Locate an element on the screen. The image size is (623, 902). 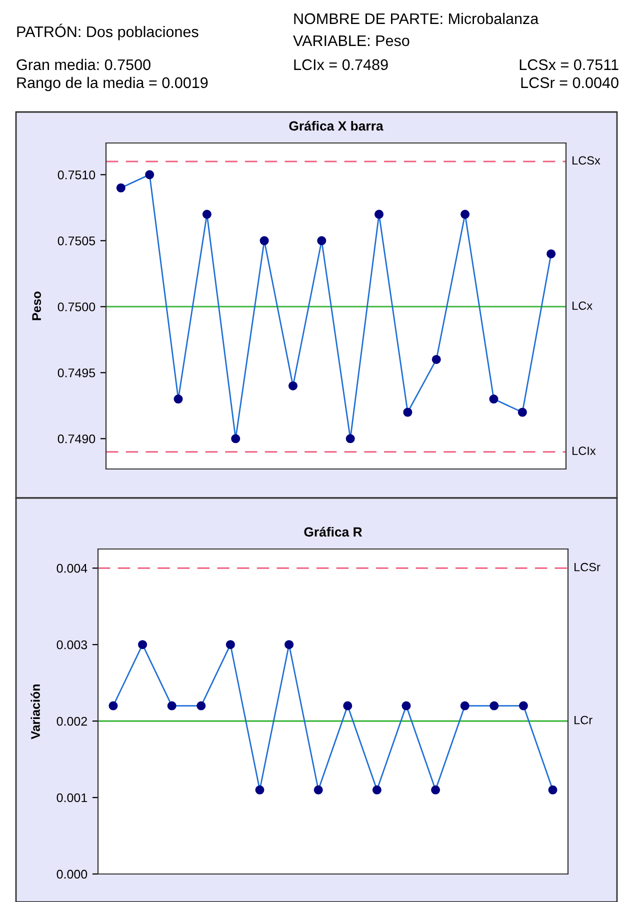
text: LCIx = 0.7489 is located at coordinates (341, 64).